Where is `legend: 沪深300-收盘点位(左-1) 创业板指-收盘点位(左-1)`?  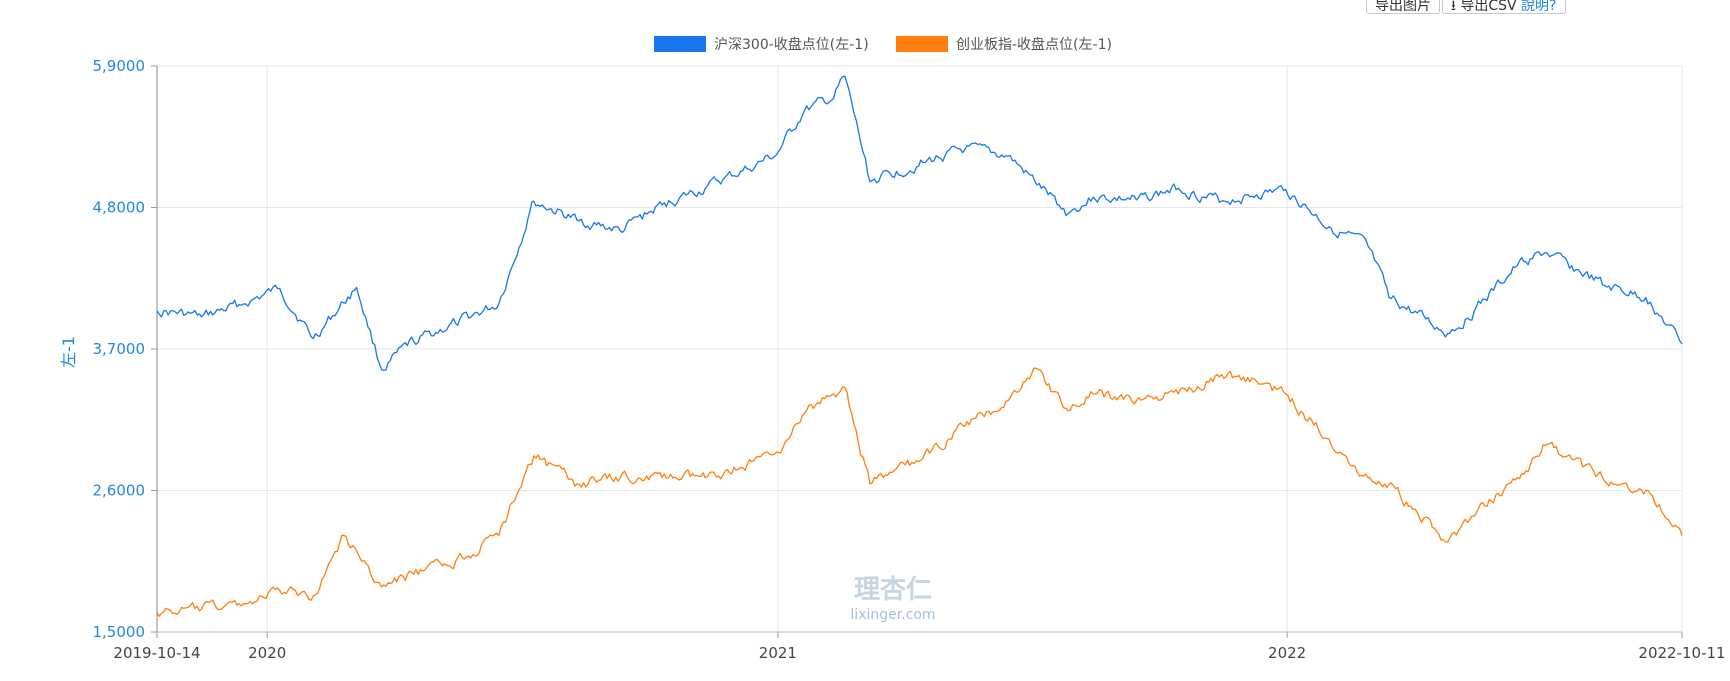 legend: 沪深300-收盘点位(左-1) 创业板指-收盘点位(左-1) is located at coordinates (883, 44).